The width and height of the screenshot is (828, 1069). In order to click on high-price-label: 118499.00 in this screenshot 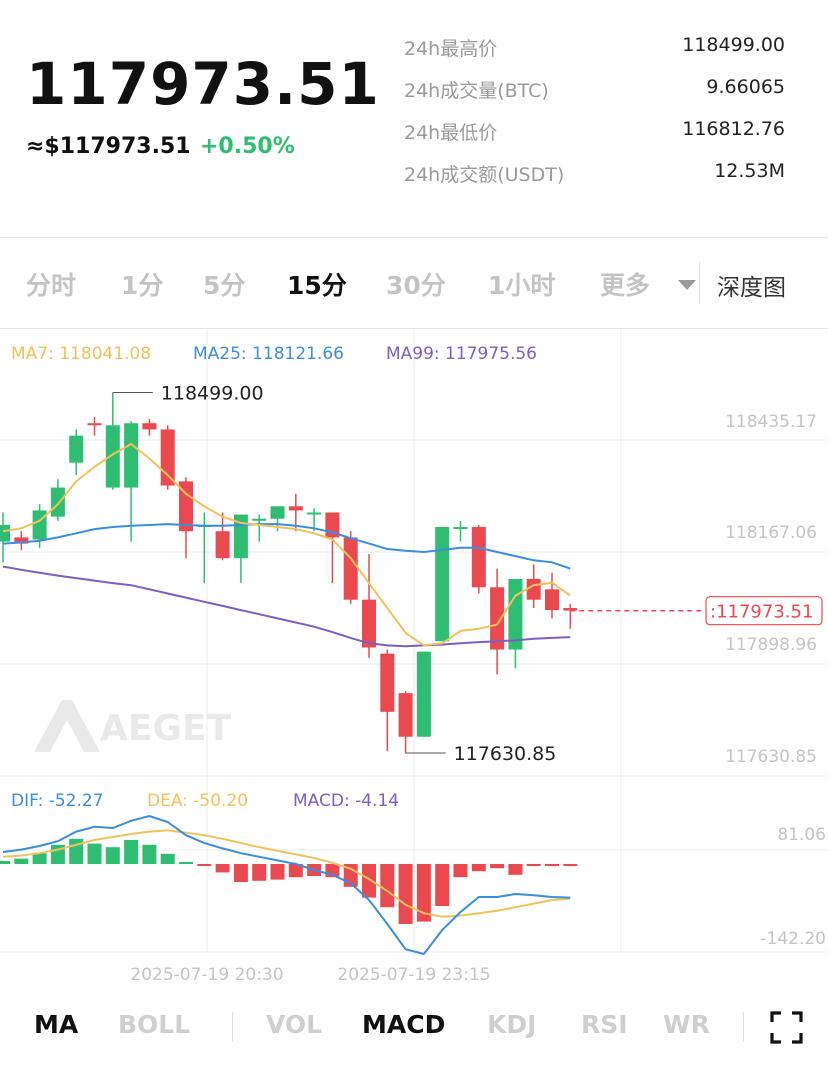, I will do `click(212, 393)`.